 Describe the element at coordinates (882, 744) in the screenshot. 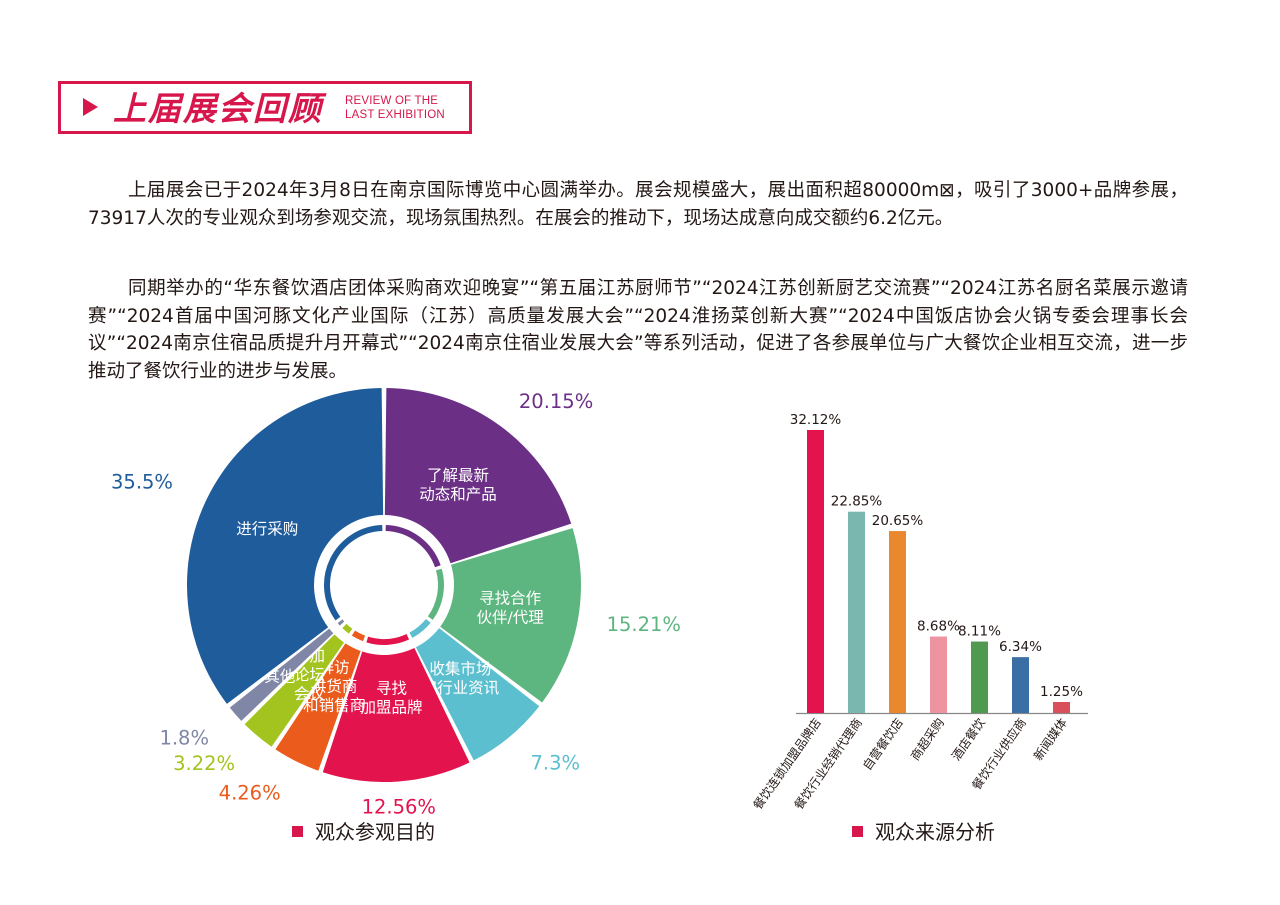

I see `bar-category-label: 自营餐饮店` at that location.